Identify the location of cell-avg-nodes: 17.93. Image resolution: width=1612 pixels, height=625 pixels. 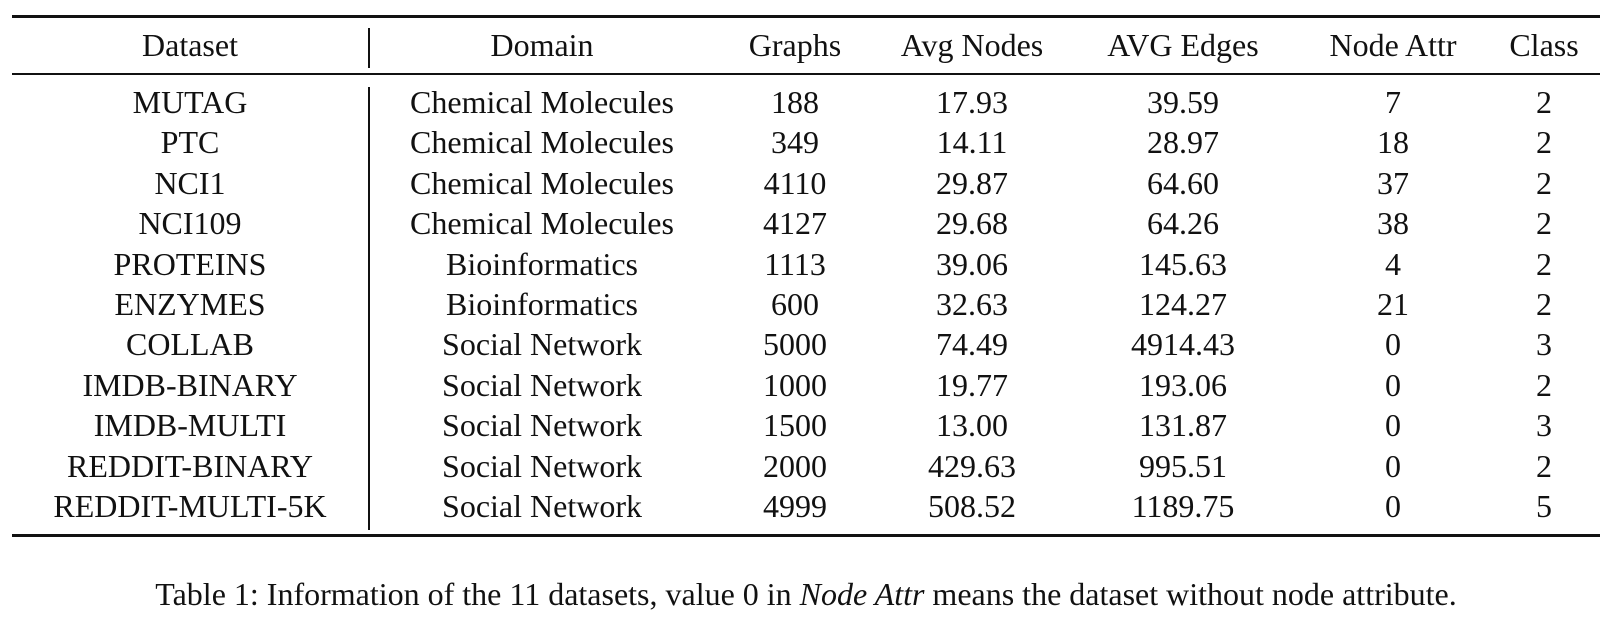
(972, 102).